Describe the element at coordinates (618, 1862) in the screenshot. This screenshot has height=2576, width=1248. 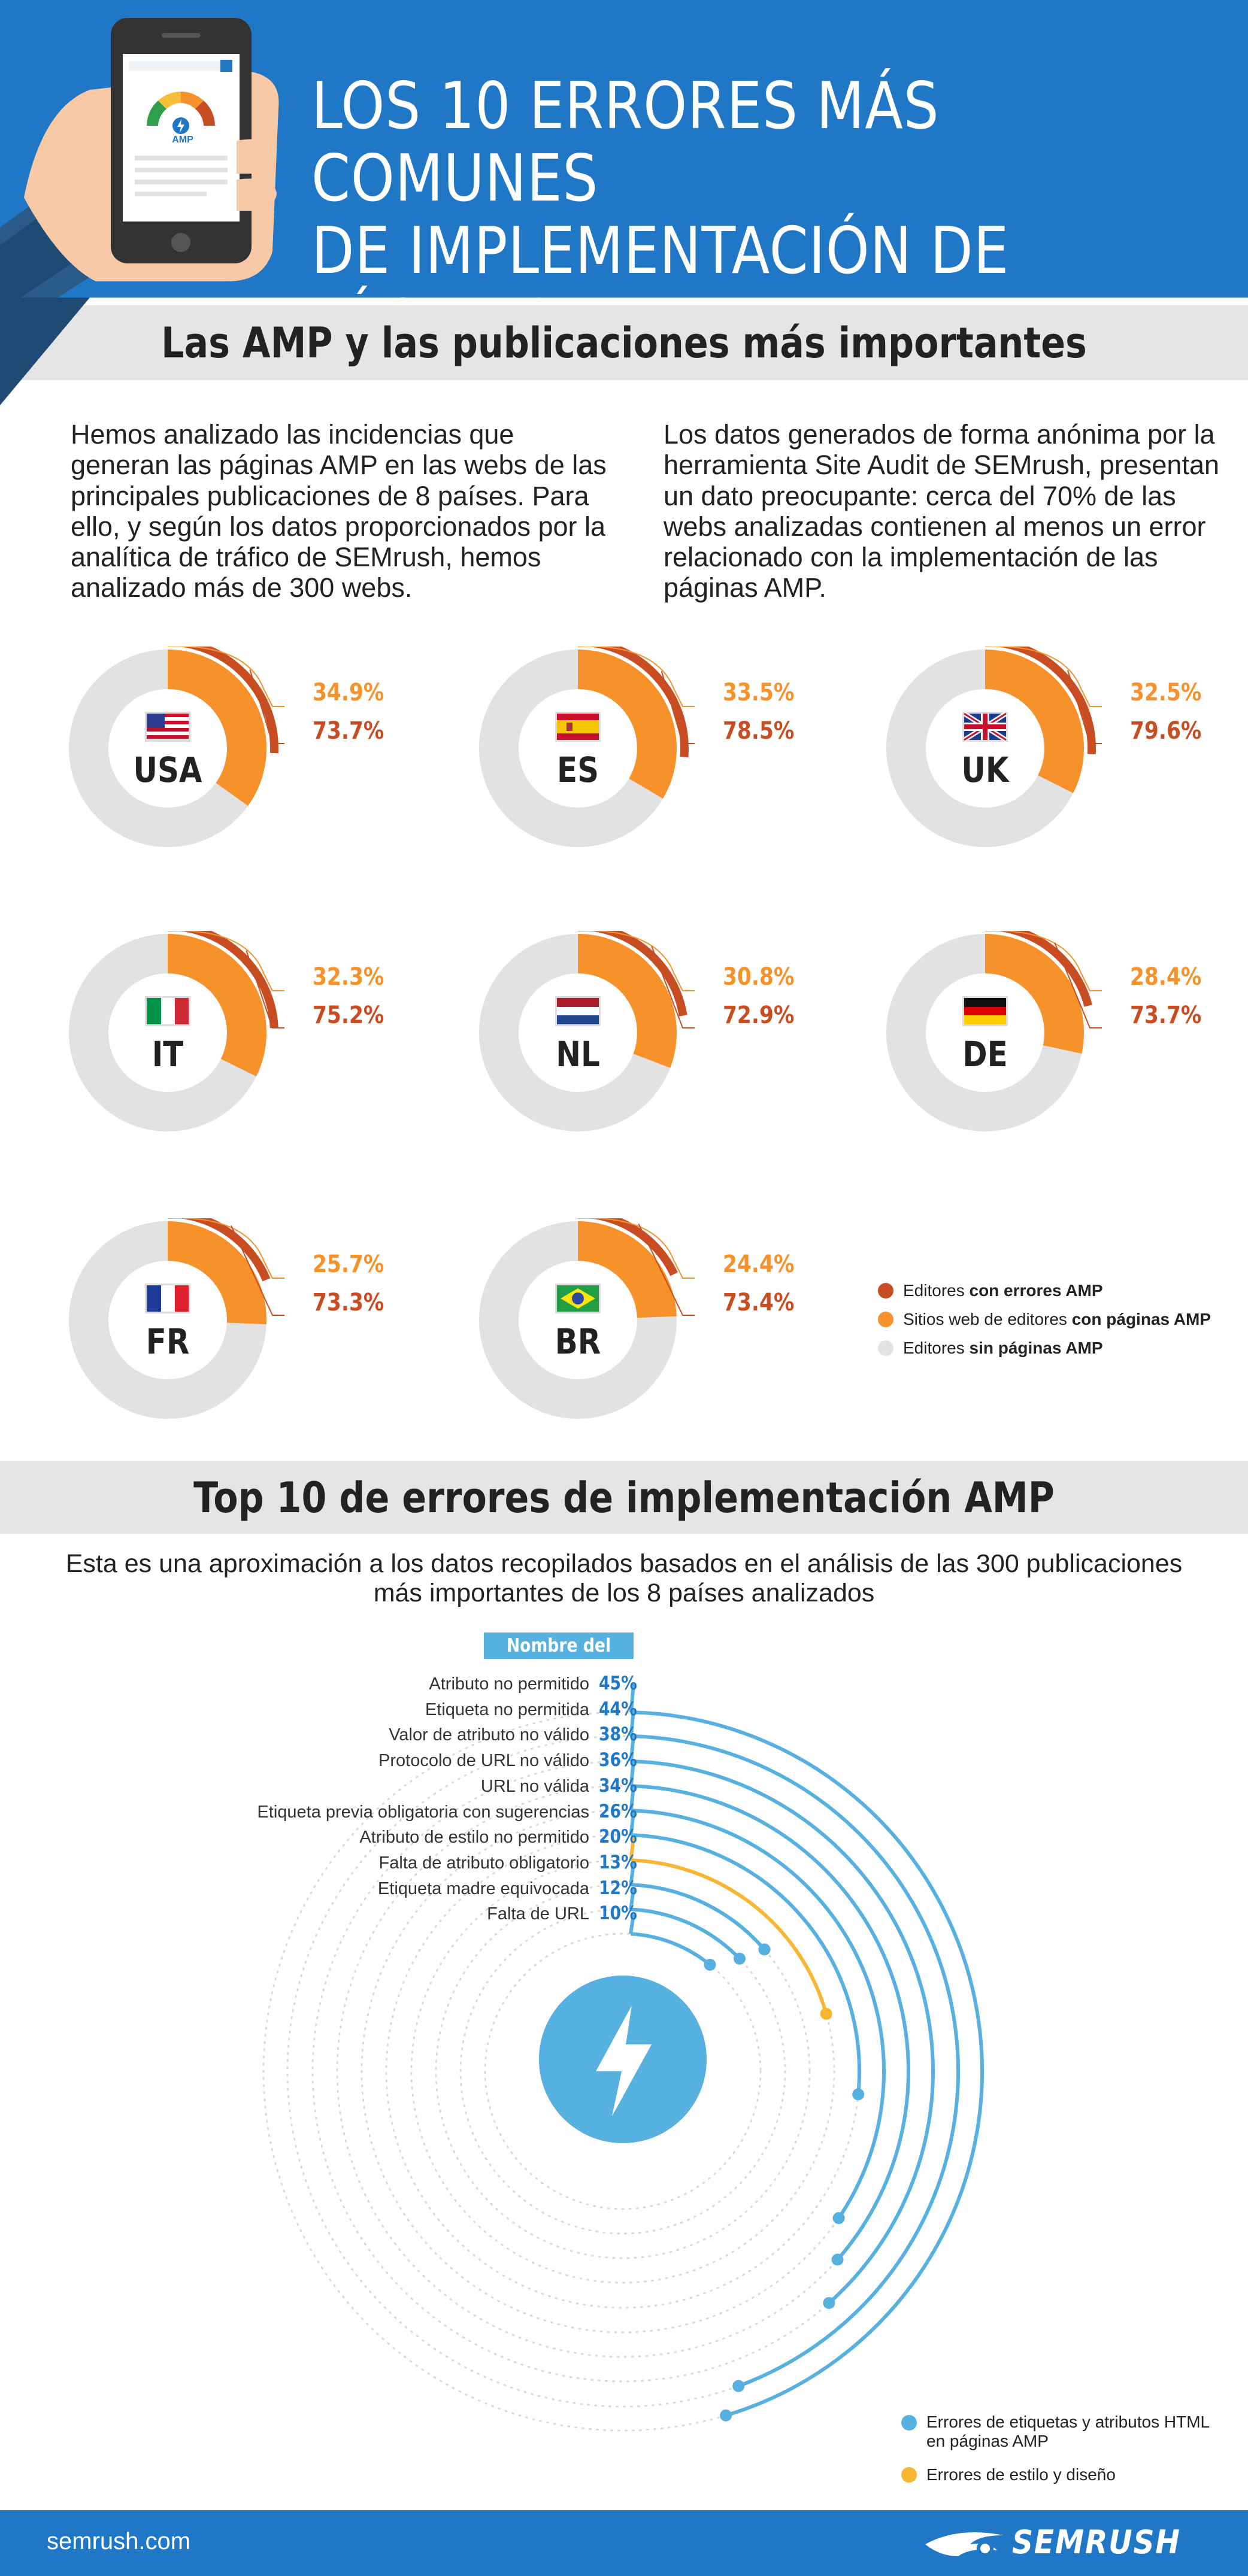
I see `error-percentage: 13%` at that location.